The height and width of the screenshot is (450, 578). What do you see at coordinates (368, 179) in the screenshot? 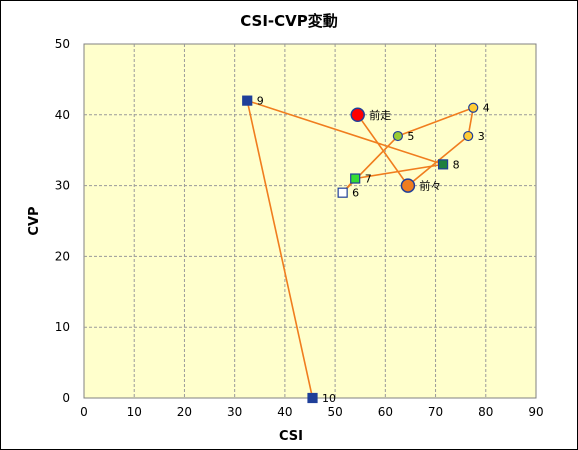
I see `point-label: 7` at bounding box center [368, 179].